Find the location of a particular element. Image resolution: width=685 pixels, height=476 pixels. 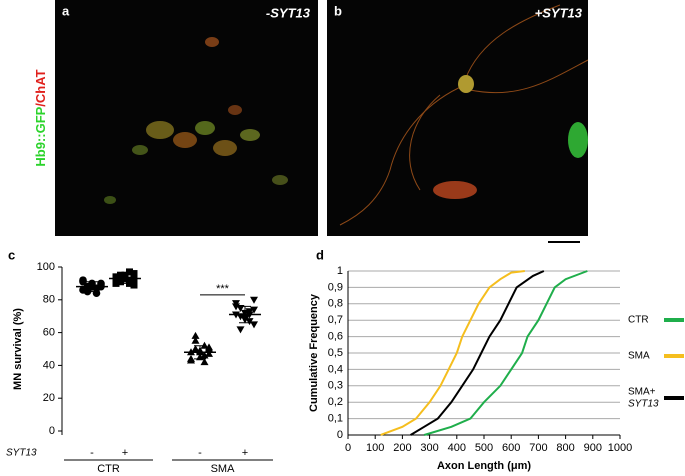

row-label: SYT13 is located at coordinates (21, 453).